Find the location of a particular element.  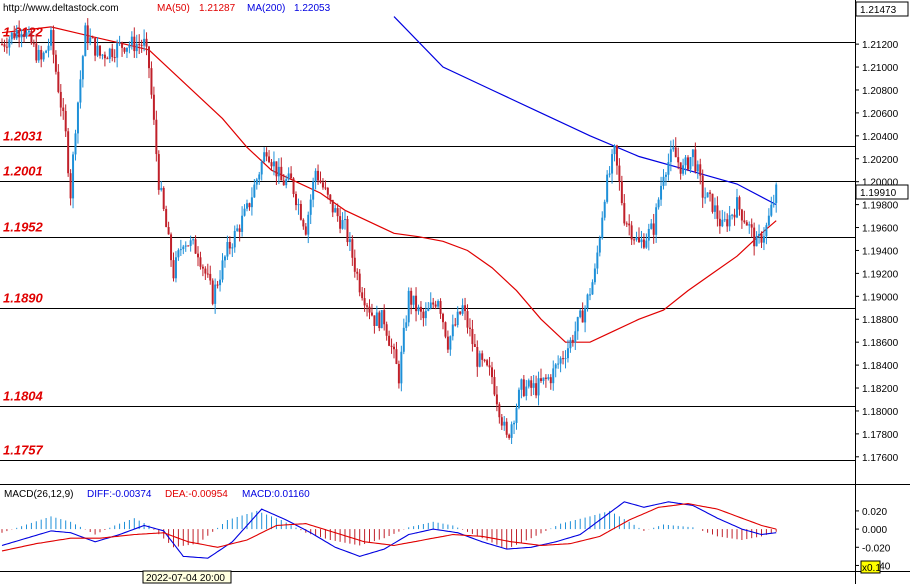

top-price-box is located at coordinates (882, 9).